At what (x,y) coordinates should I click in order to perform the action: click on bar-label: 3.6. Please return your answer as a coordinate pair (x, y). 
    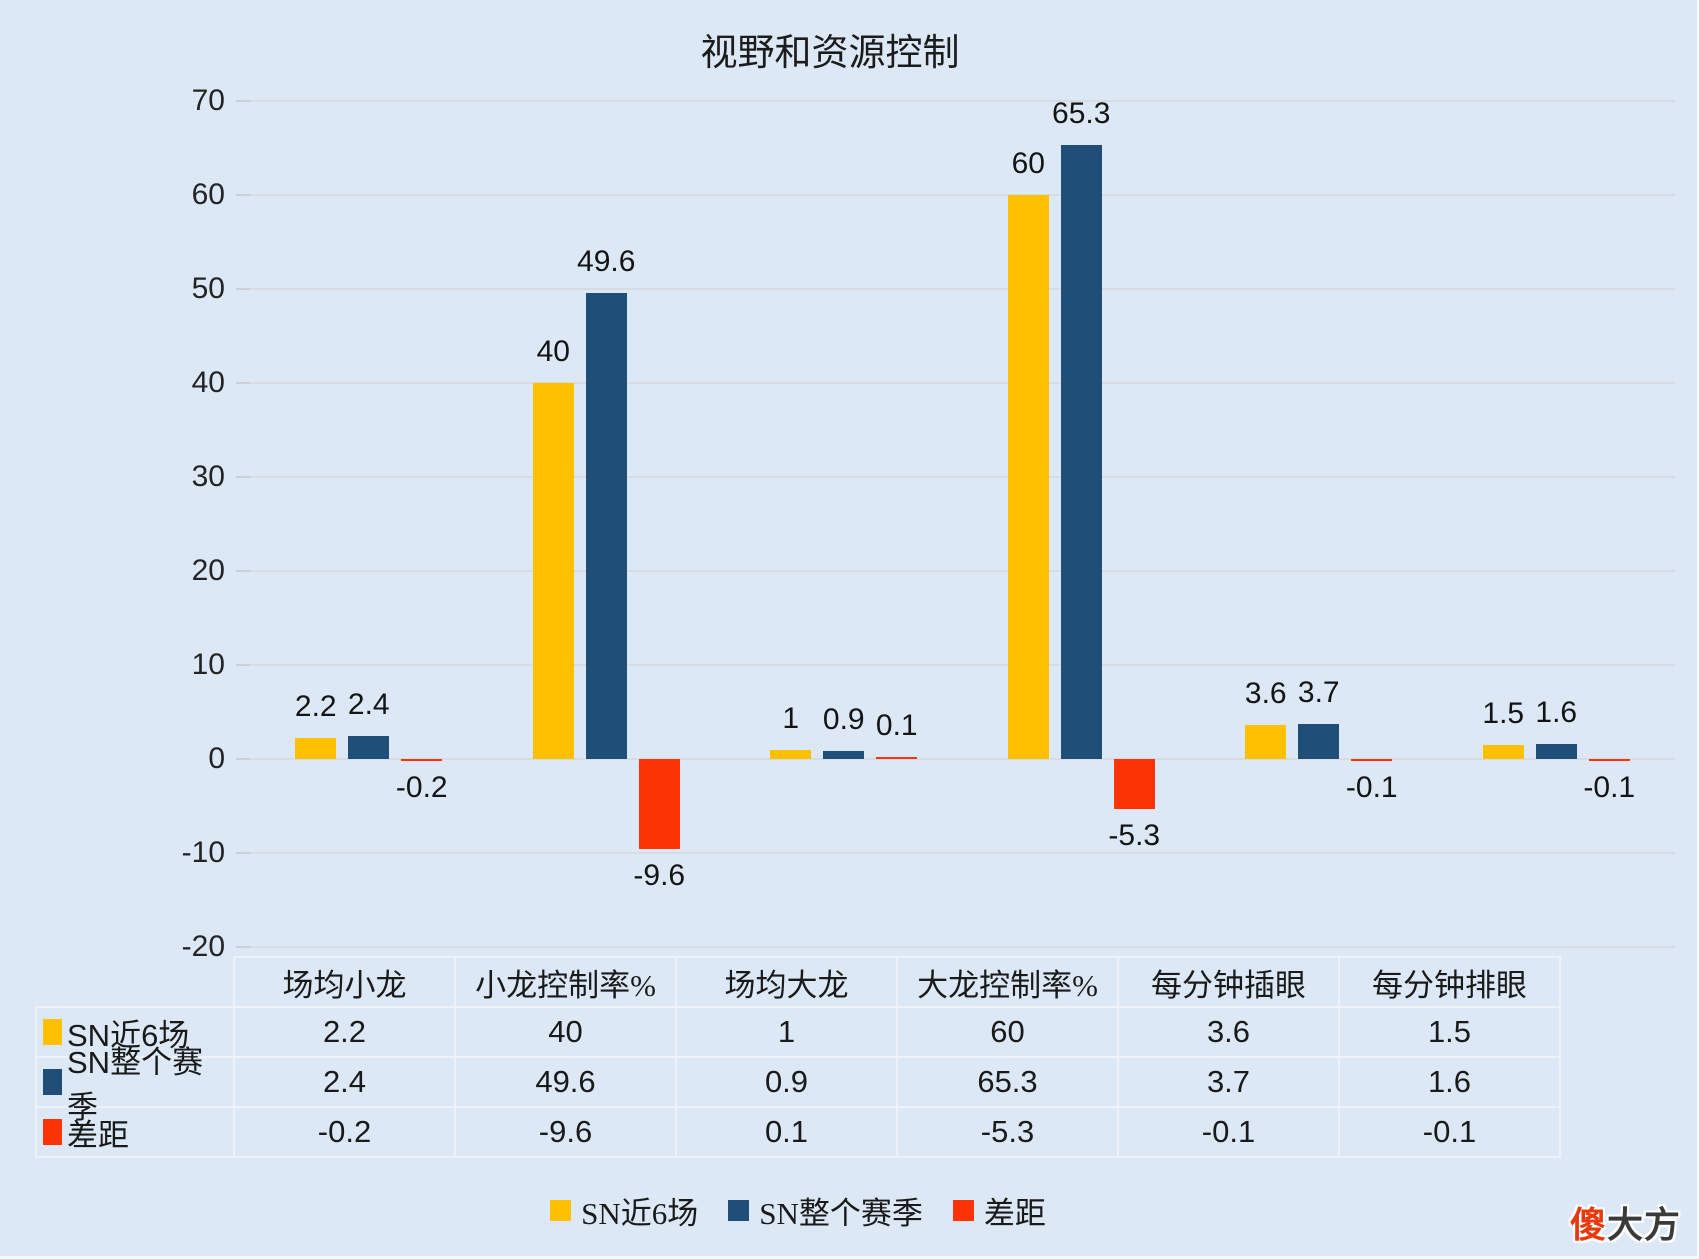
    Looking at the image, I should click on (1265, 694).